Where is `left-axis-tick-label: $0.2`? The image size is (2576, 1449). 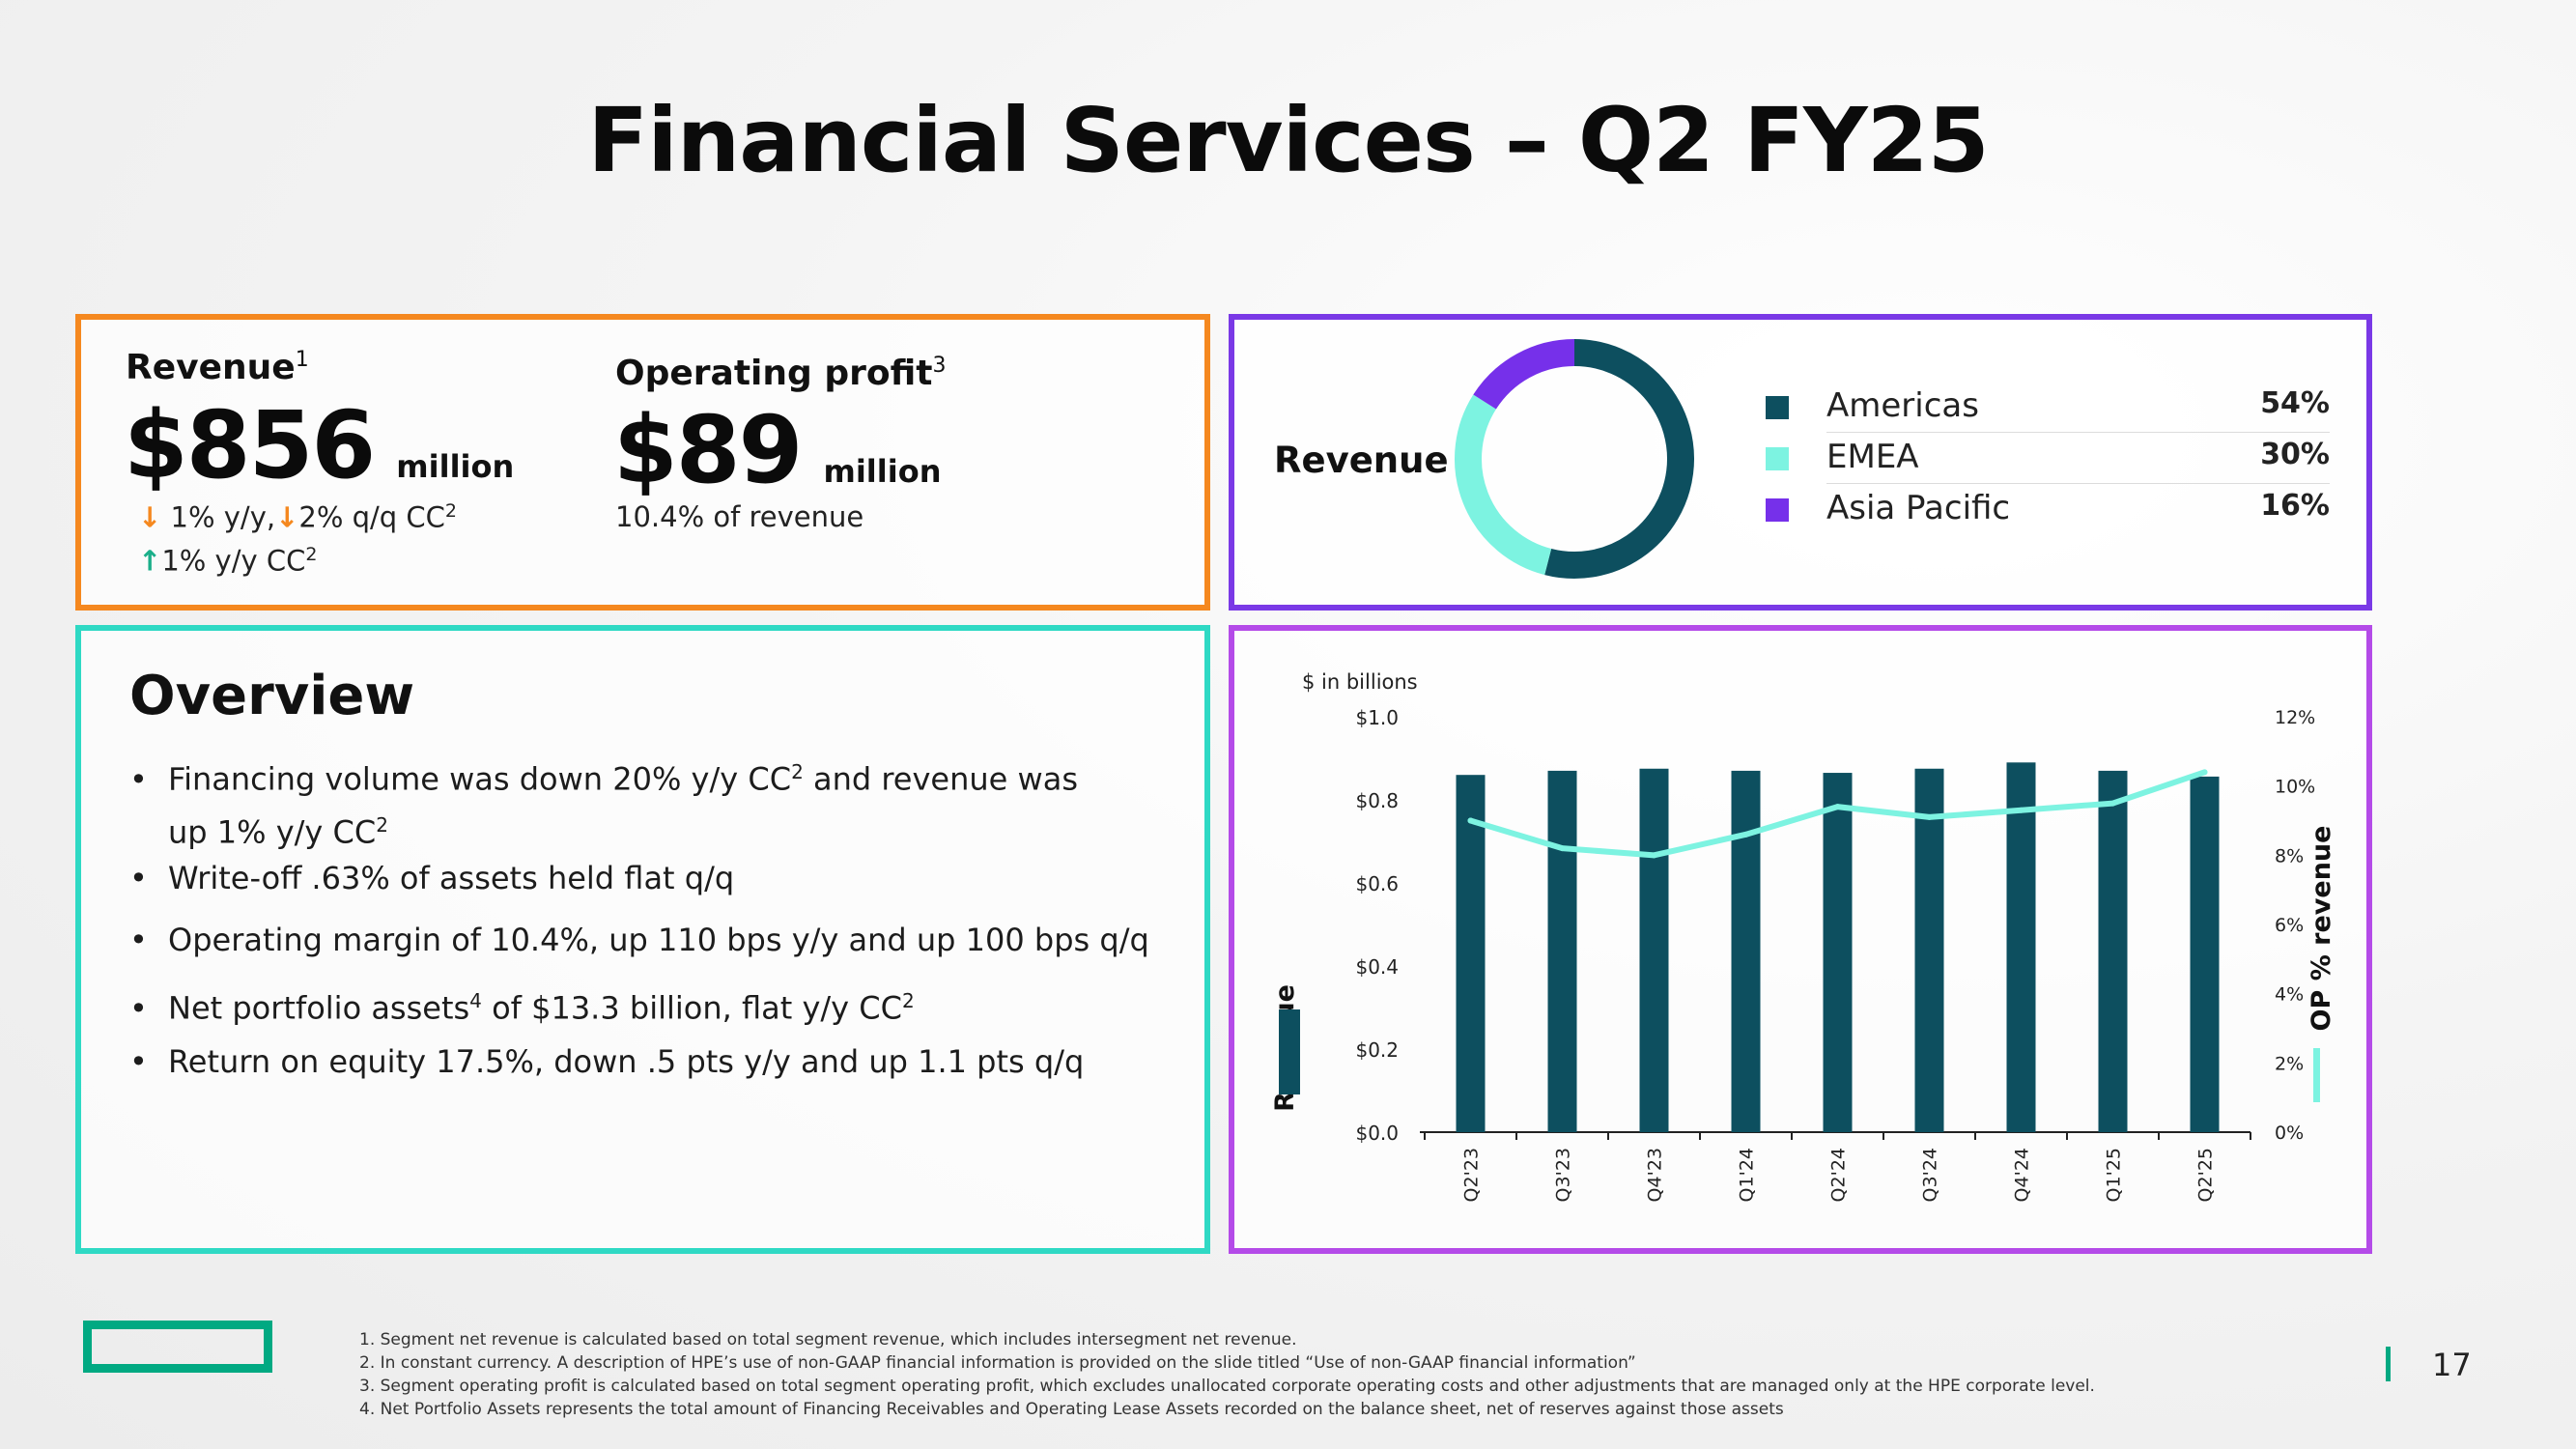 left-axis-tick-label: $0.2 is located at coordinates (1377, 1050).